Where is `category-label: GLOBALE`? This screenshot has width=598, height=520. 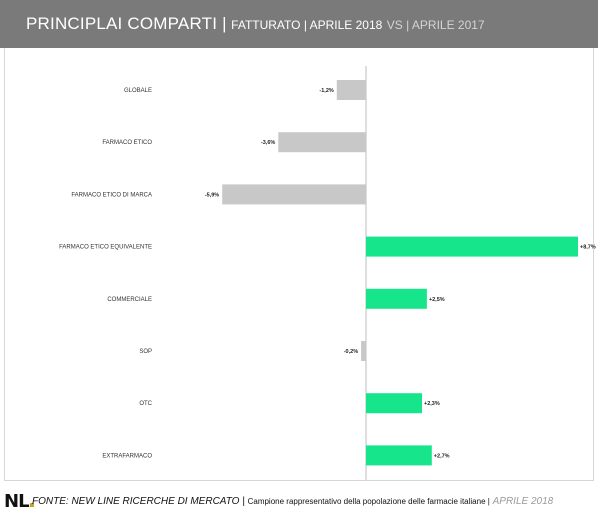 category-label: GLOBALE is located at coordinates (138, 91).